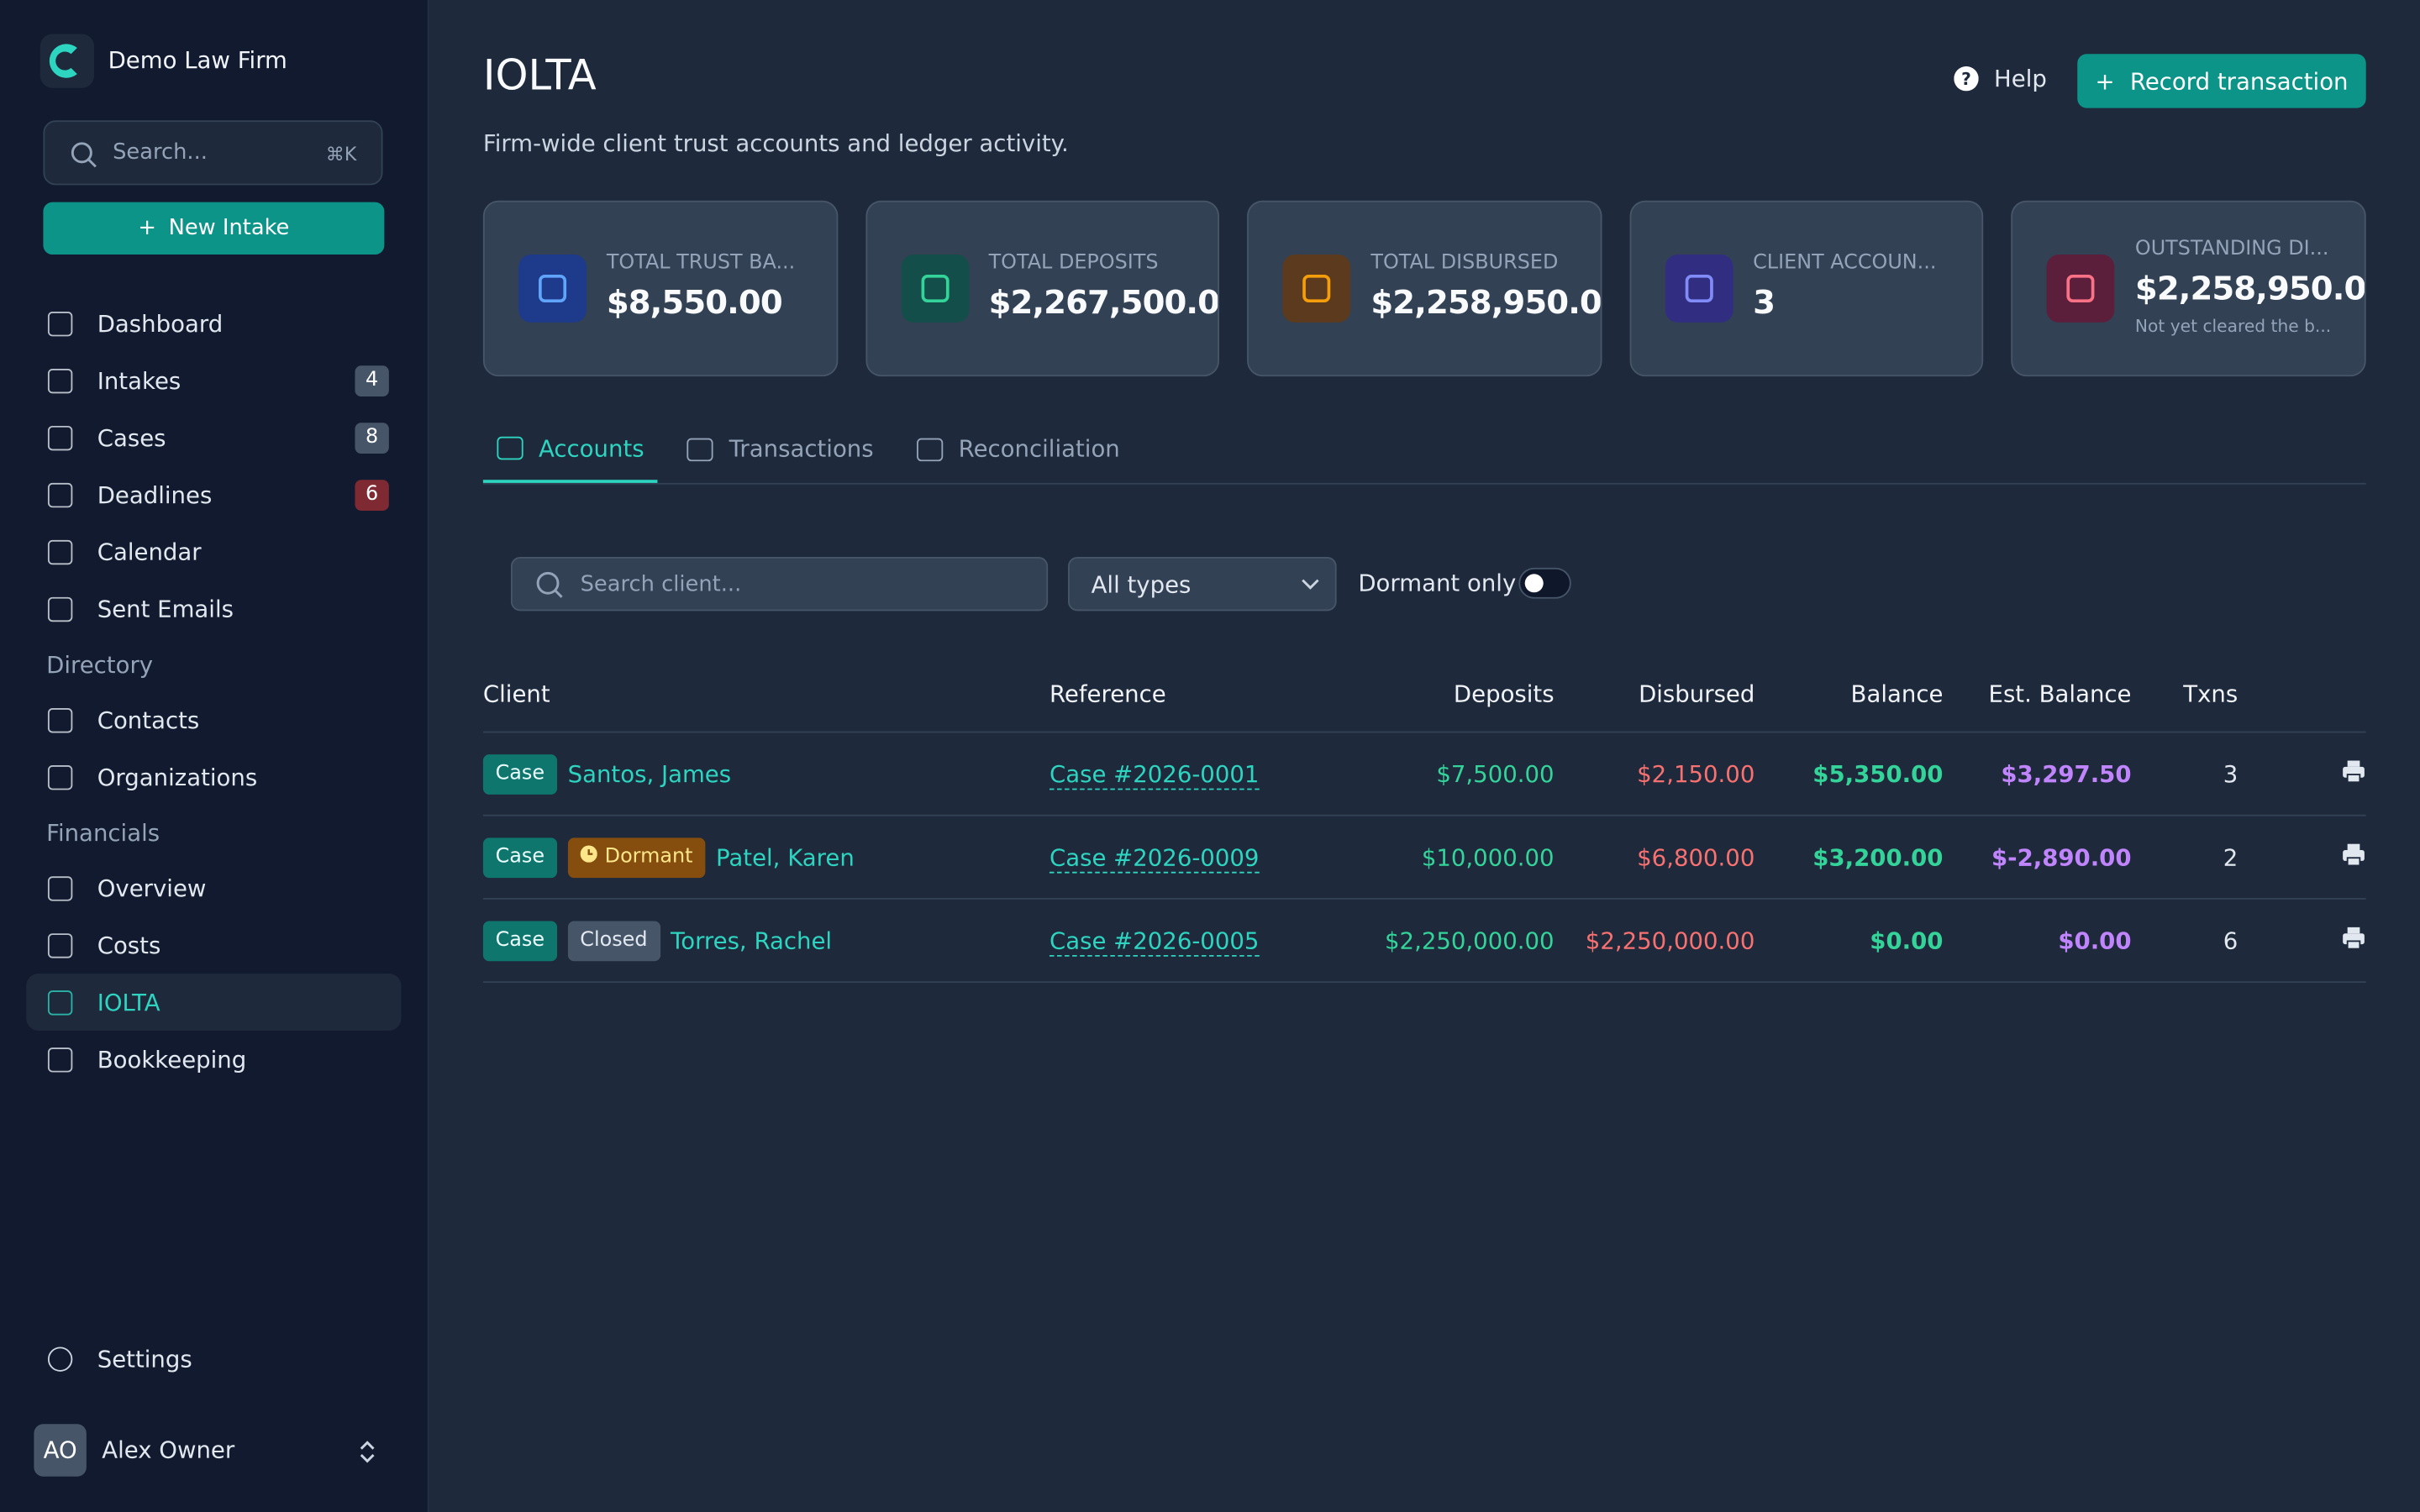  I want to click on nav-item: Deadlines 6, so click(214, 494).